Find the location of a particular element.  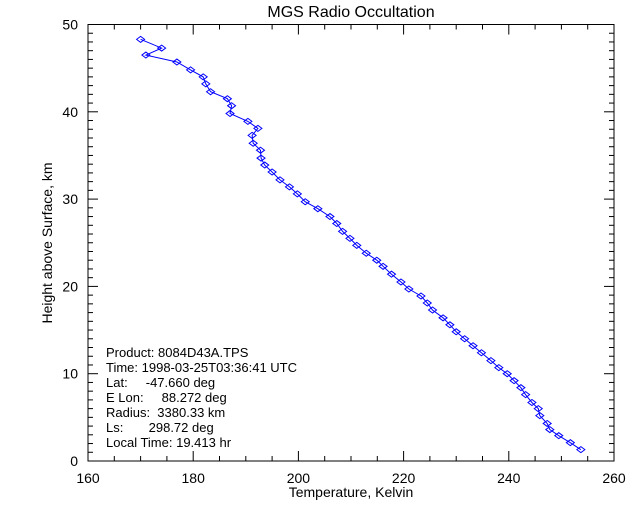

x-tick-label: 240 is located at coordinates (509, 478).